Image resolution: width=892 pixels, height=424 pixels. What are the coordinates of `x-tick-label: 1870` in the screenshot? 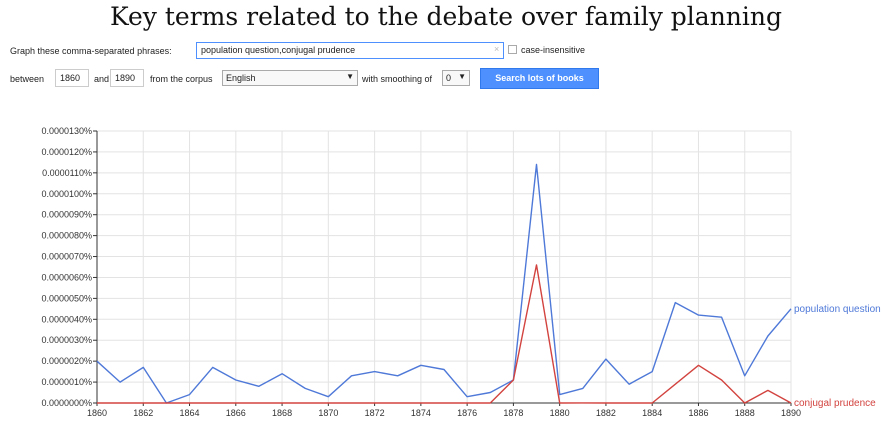 It's located at (328, 413).